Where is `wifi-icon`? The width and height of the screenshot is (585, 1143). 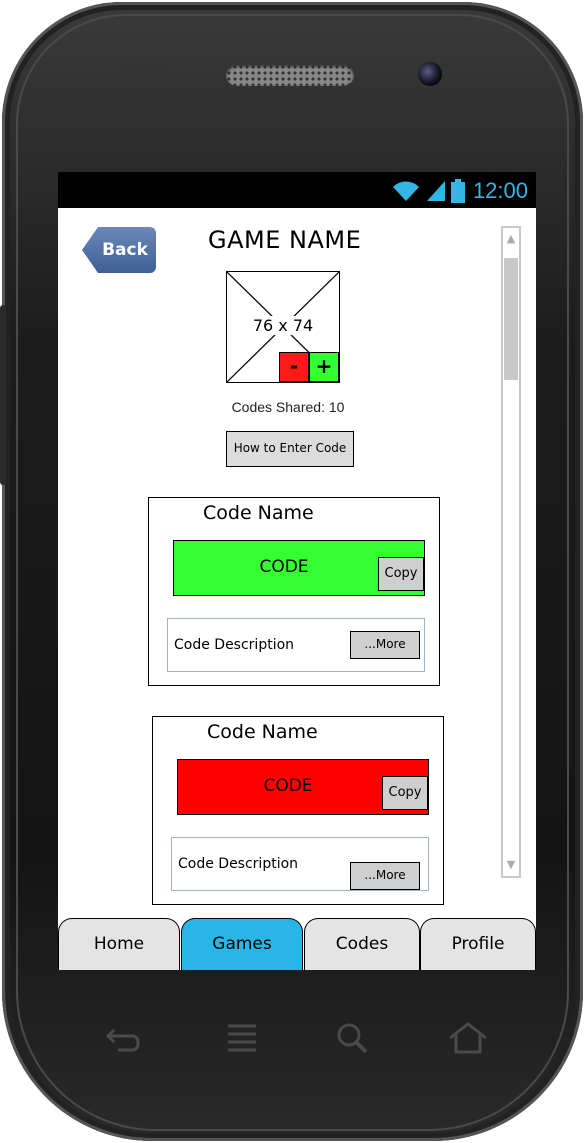
wifi-icon is located at coordinates (405, 191).